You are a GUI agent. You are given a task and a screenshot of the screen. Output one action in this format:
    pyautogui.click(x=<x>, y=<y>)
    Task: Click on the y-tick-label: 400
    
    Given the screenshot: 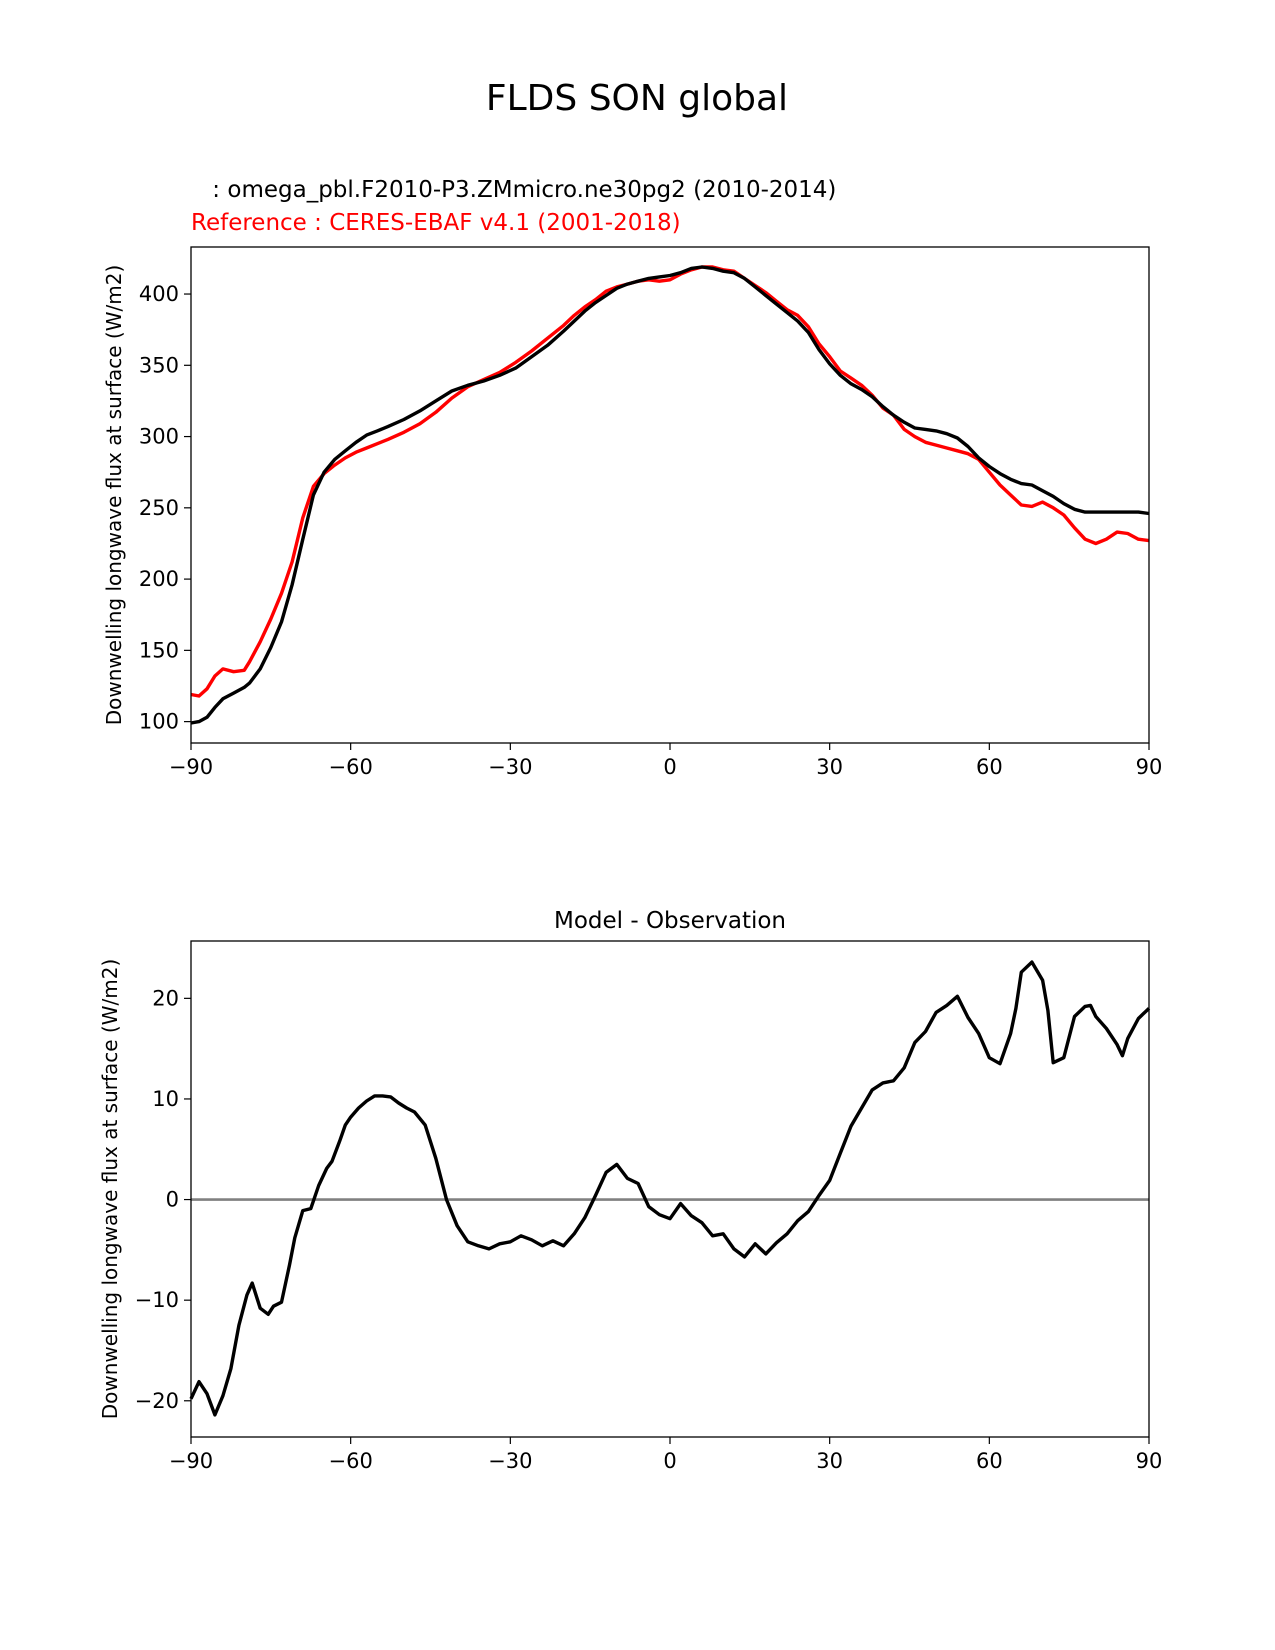 What is the action you would take?
    pyautogui.click(x=159, y=294)
    